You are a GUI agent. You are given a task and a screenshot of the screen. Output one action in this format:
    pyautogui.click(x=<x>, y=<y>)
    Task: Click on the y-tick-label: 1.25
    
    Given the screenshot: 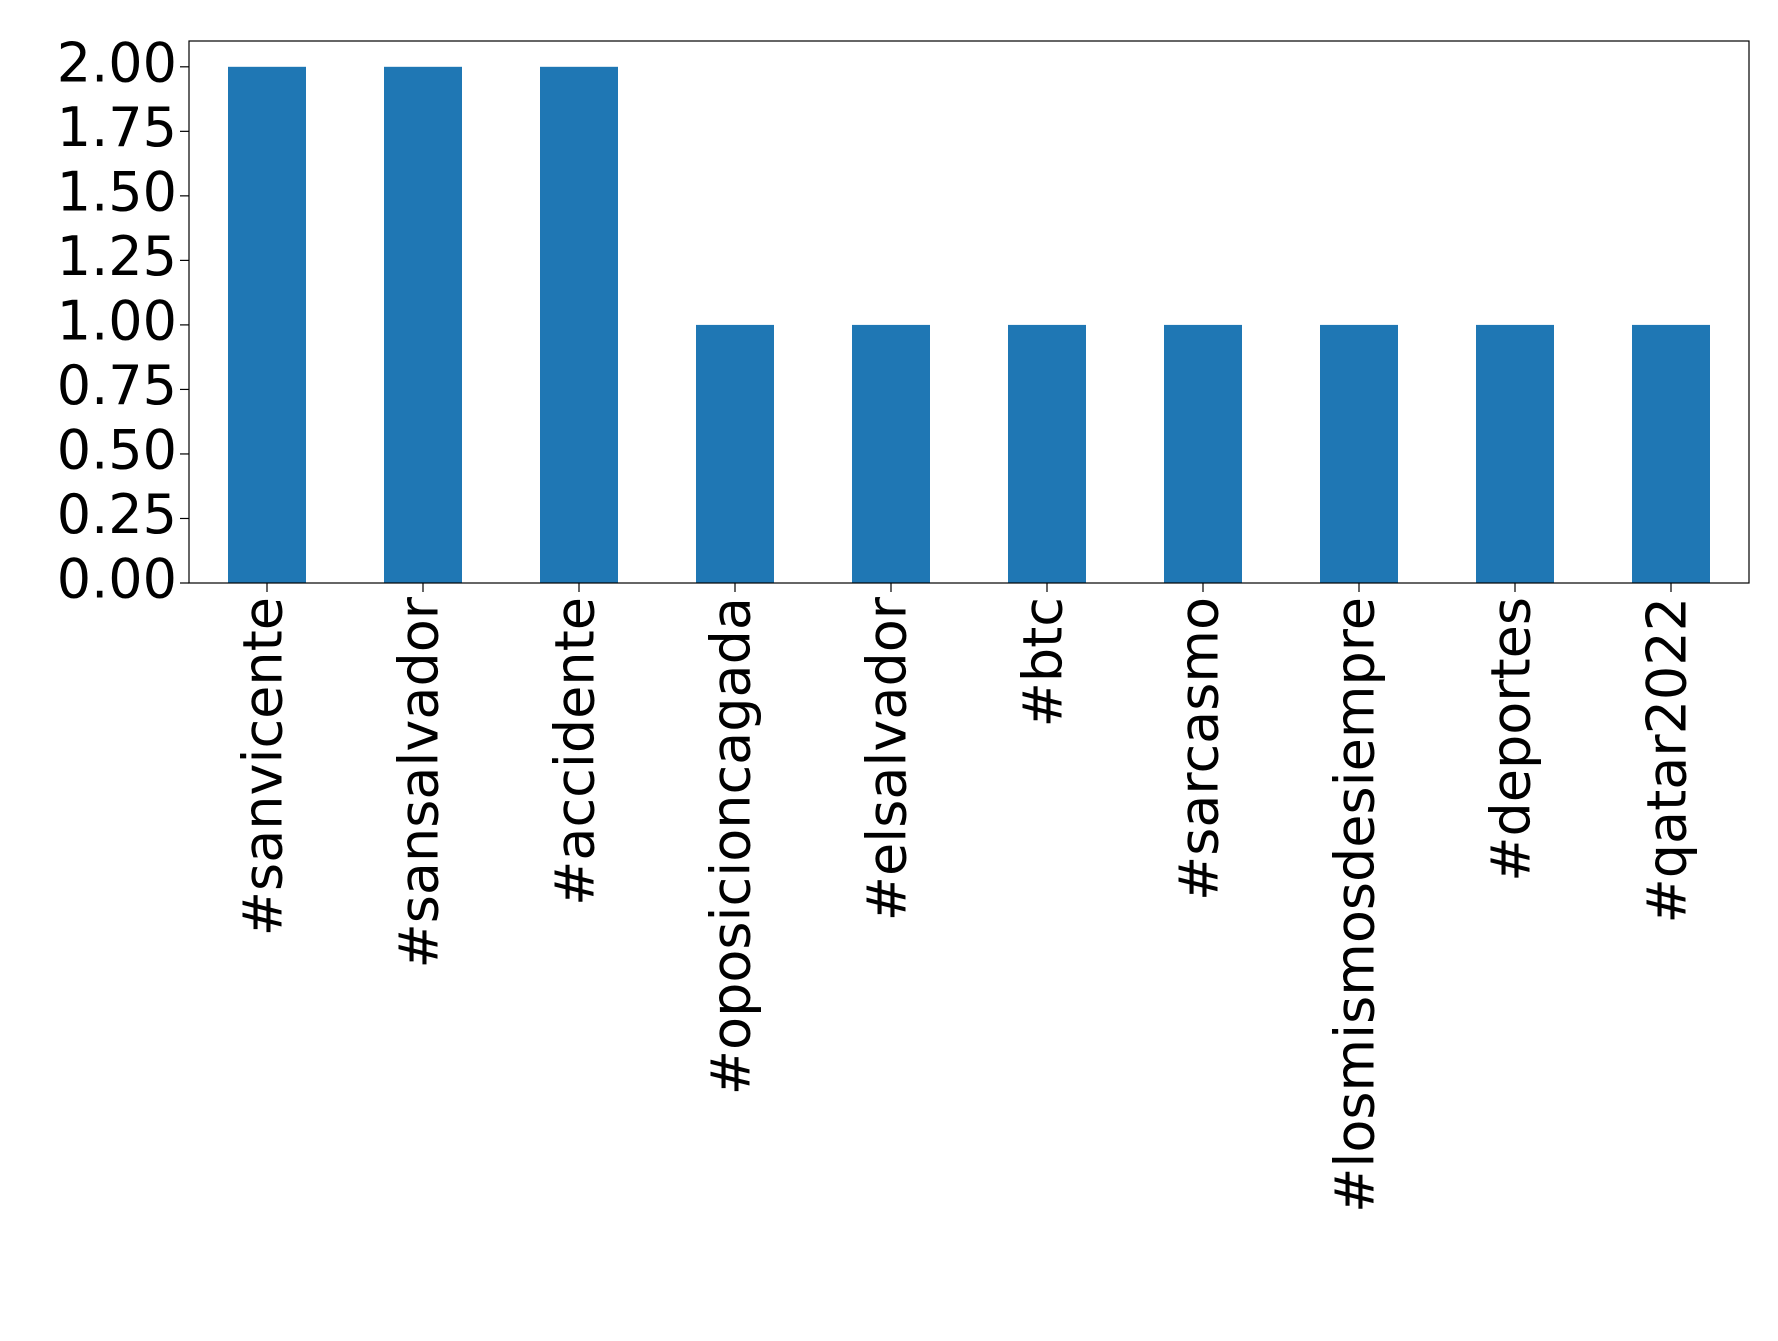 What is the action you would take?
    pyautogui.click(x=117, y=256)
    